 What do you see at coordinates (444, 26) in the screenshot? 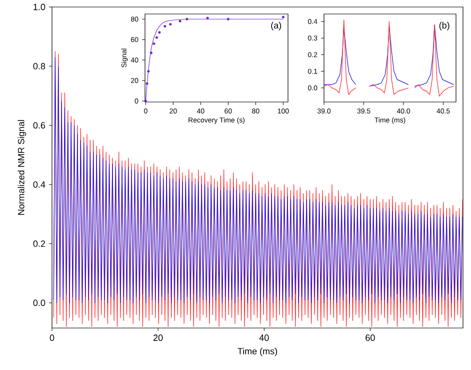
I see `annotation: (b)` at bounding box center [444, 26].